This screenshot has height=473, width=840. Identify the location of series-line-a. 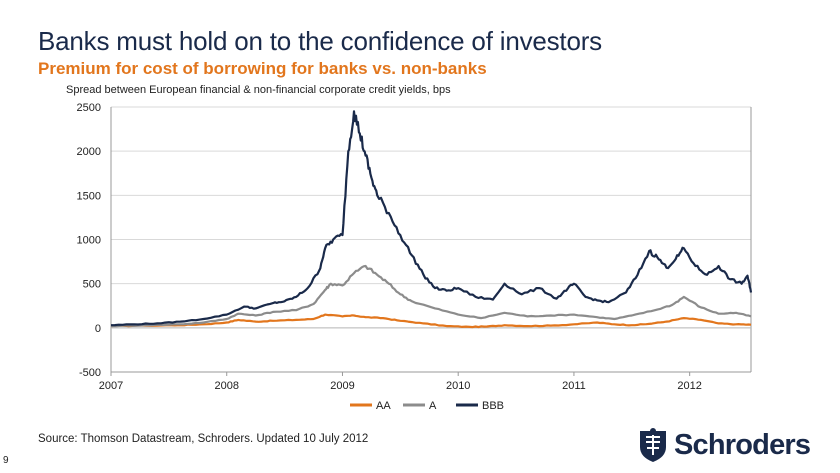
(431, 296).